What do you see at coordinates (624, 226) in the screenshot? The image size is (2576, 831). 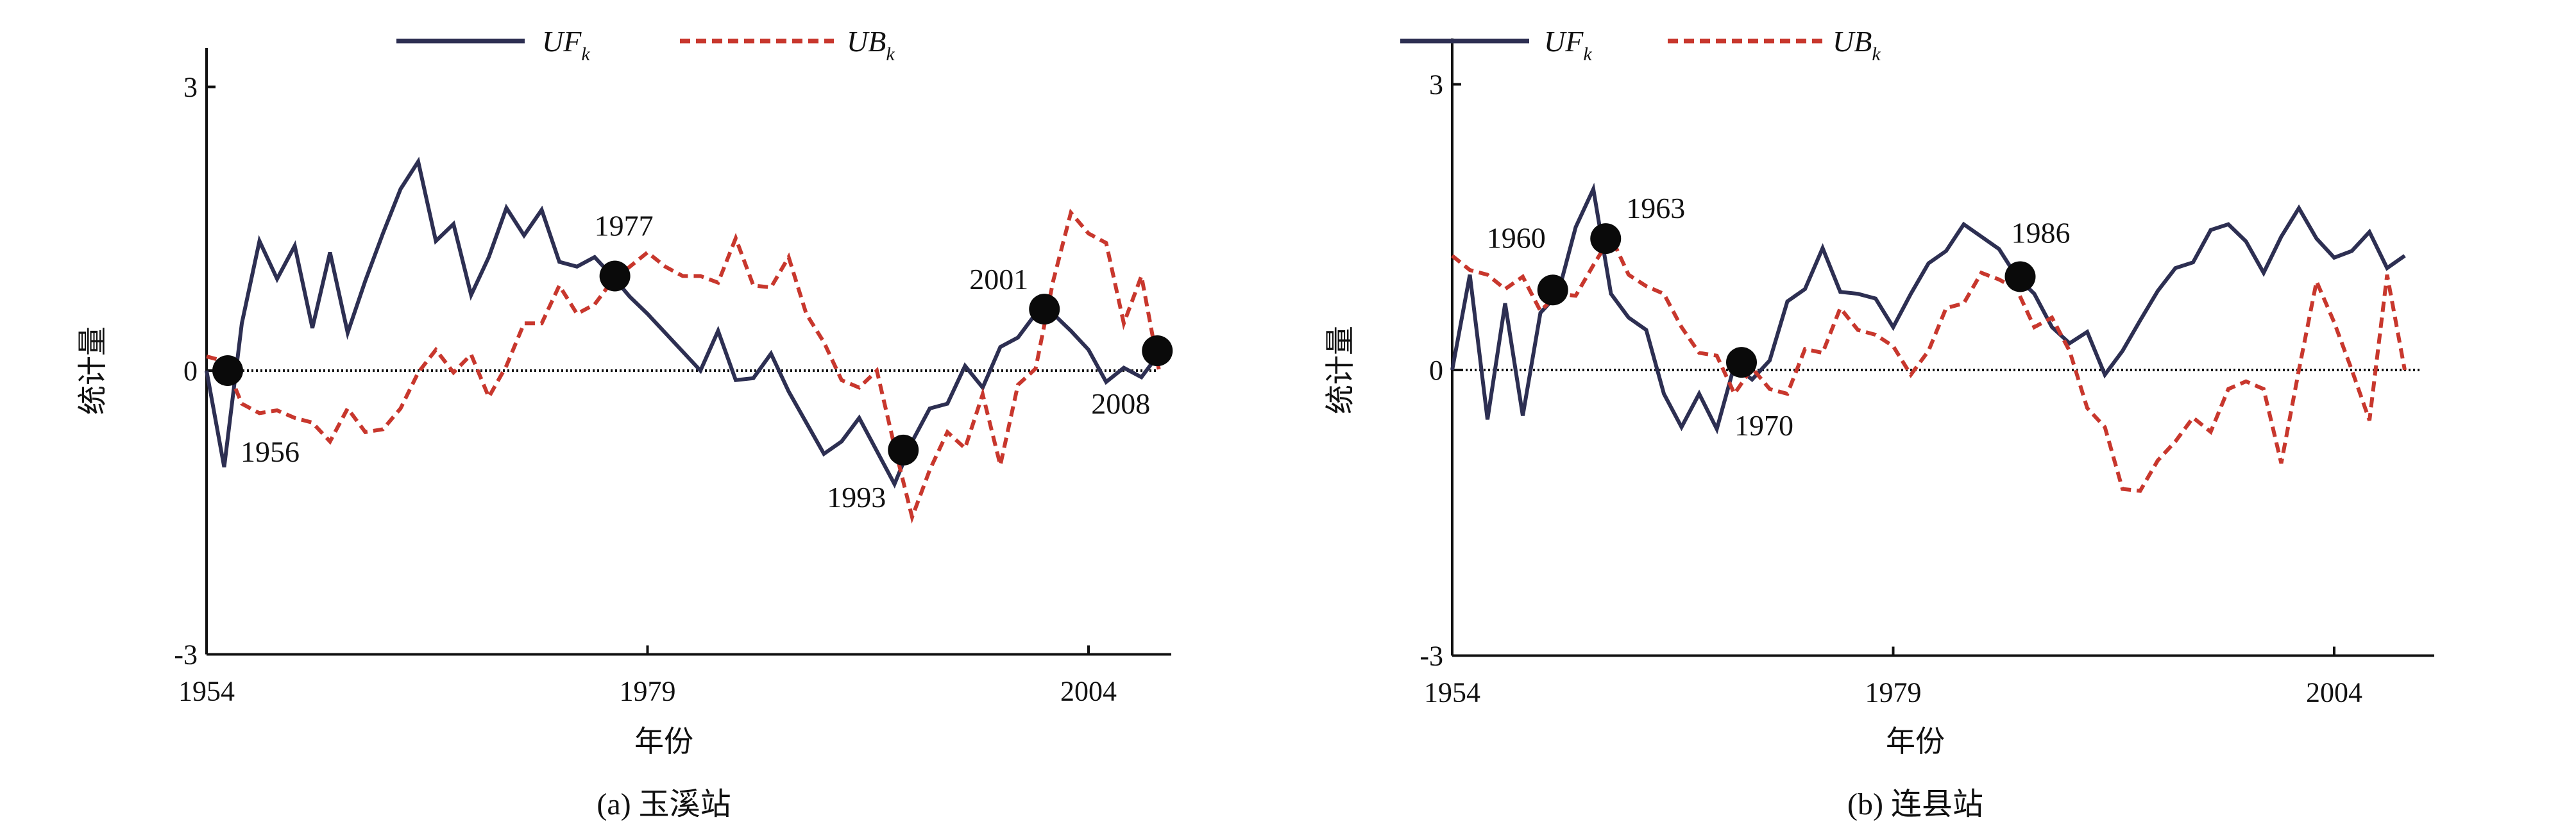 I see `crossing-label: 1977` at bounding box center [624, 226].